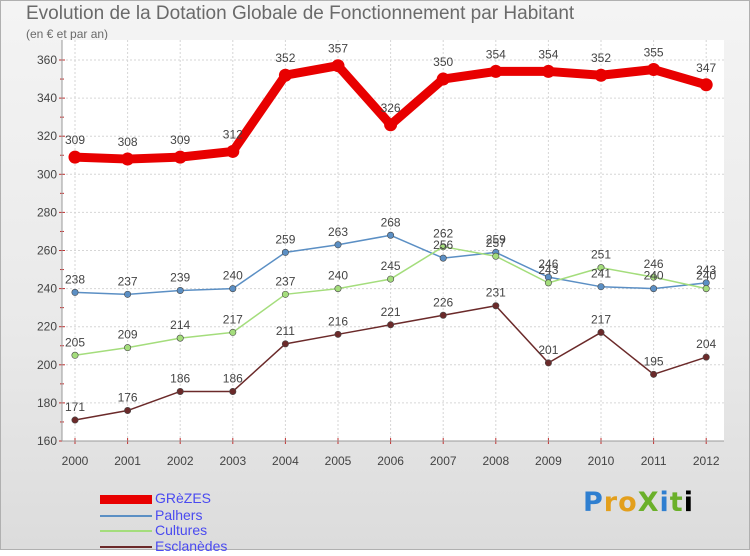 This screenshot has width=750, height=556. What do you see at coordinates (443, 302) in the screenshot?
I see `data-label: 226` at bounding box center [443, 302].